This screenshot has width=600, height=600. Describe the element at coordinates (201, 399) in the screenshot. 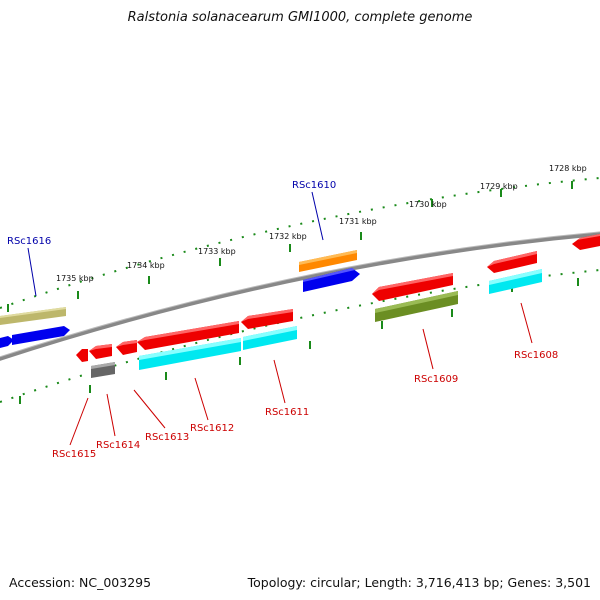

I see `leader-line-rsc1612` at that location.